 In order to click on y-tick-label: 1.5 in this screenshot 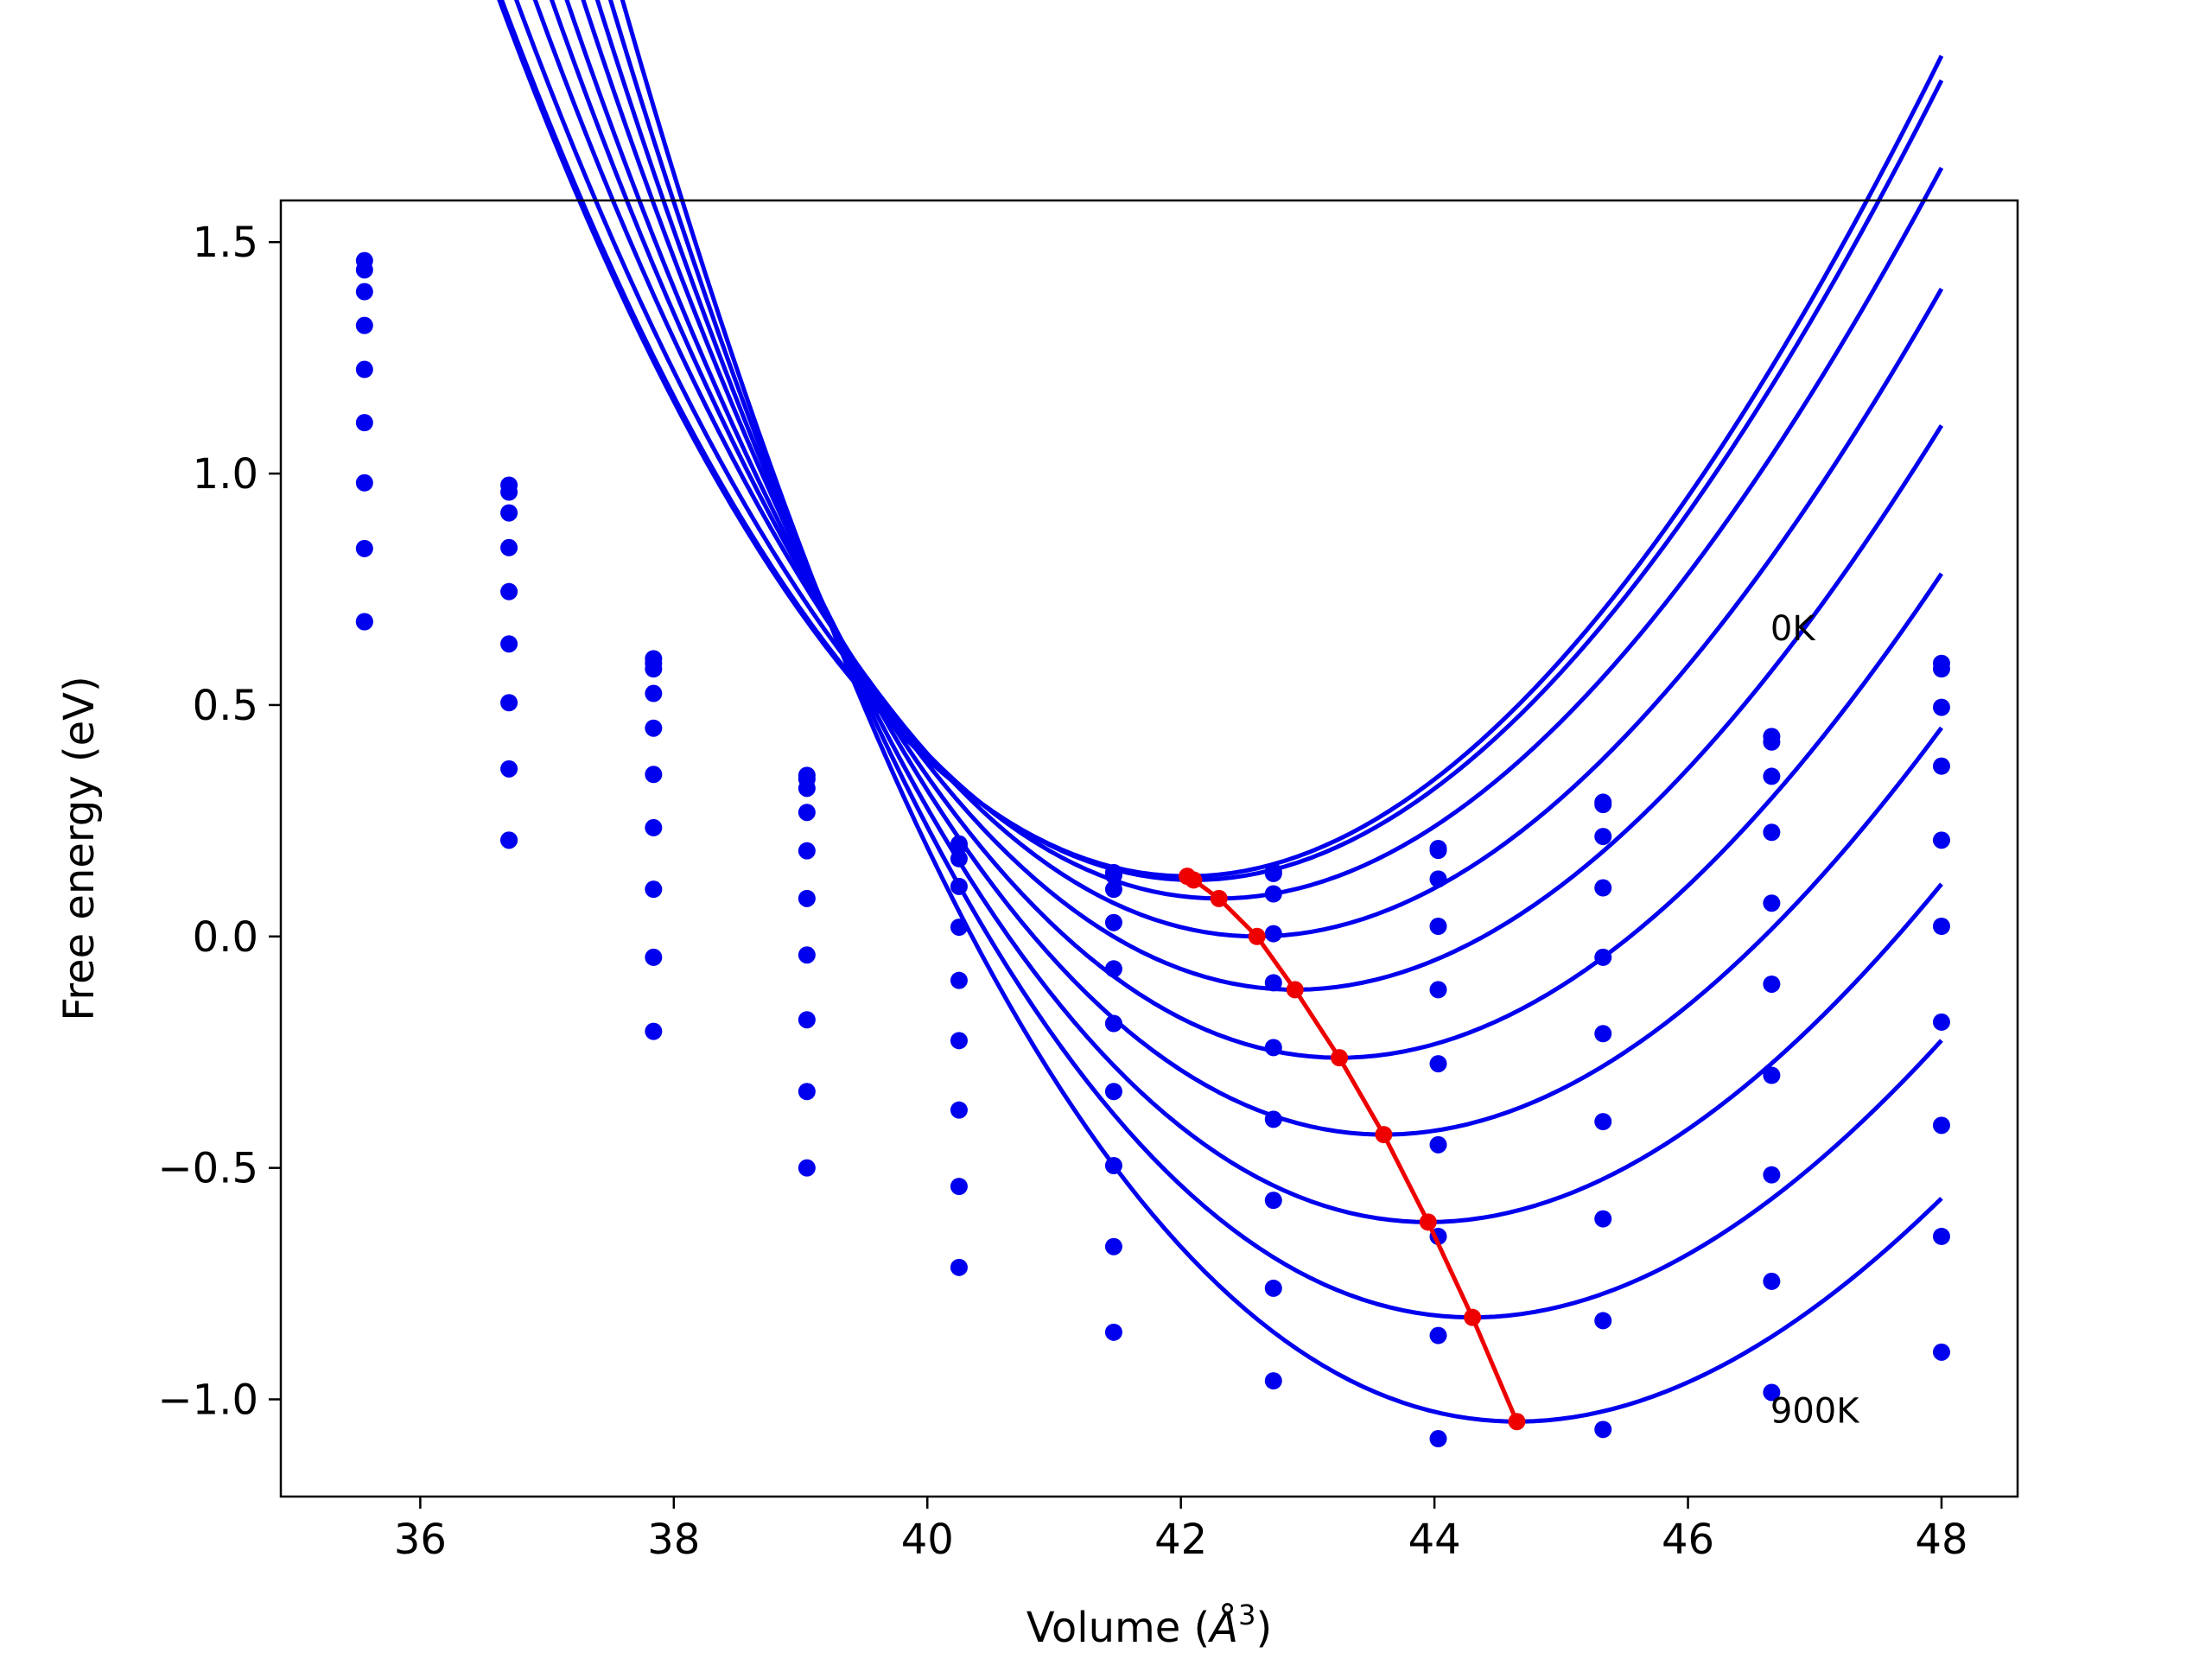, I will do `click(225, 243)`.